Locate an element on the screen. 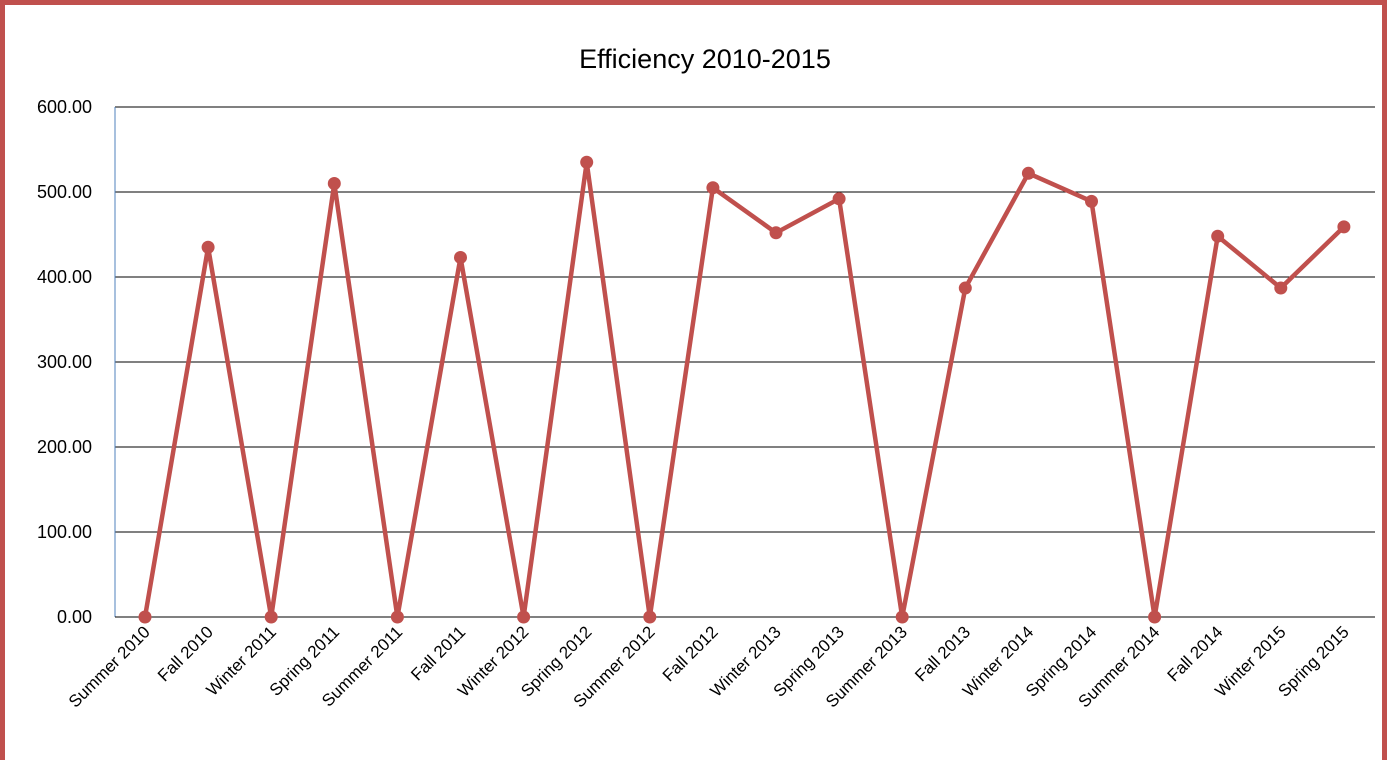 The width and height of the screenshot is (1387, 760). y-tick-label: 400.00 is located at coordinates (64, 277).